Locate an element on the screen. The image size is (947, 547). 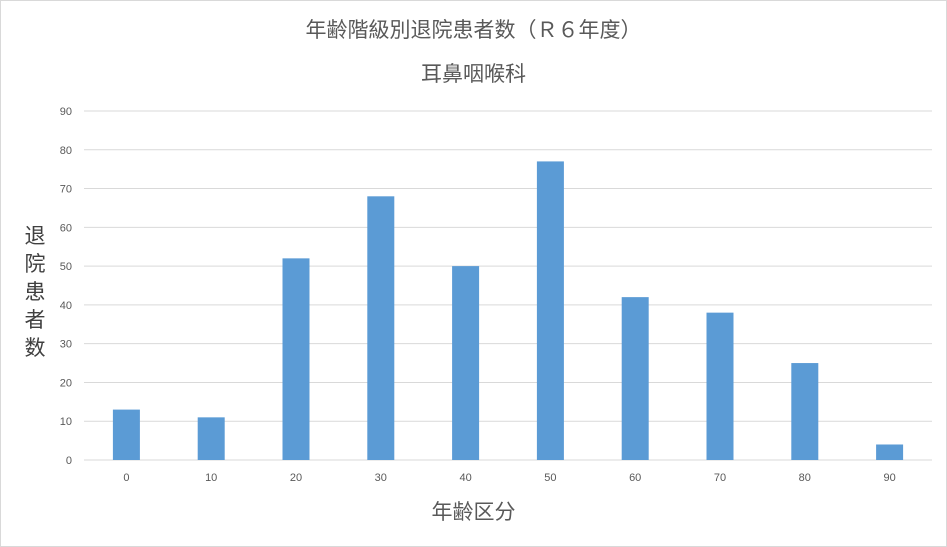
y-tick-label: 60 is located at coordinates (66, 228).